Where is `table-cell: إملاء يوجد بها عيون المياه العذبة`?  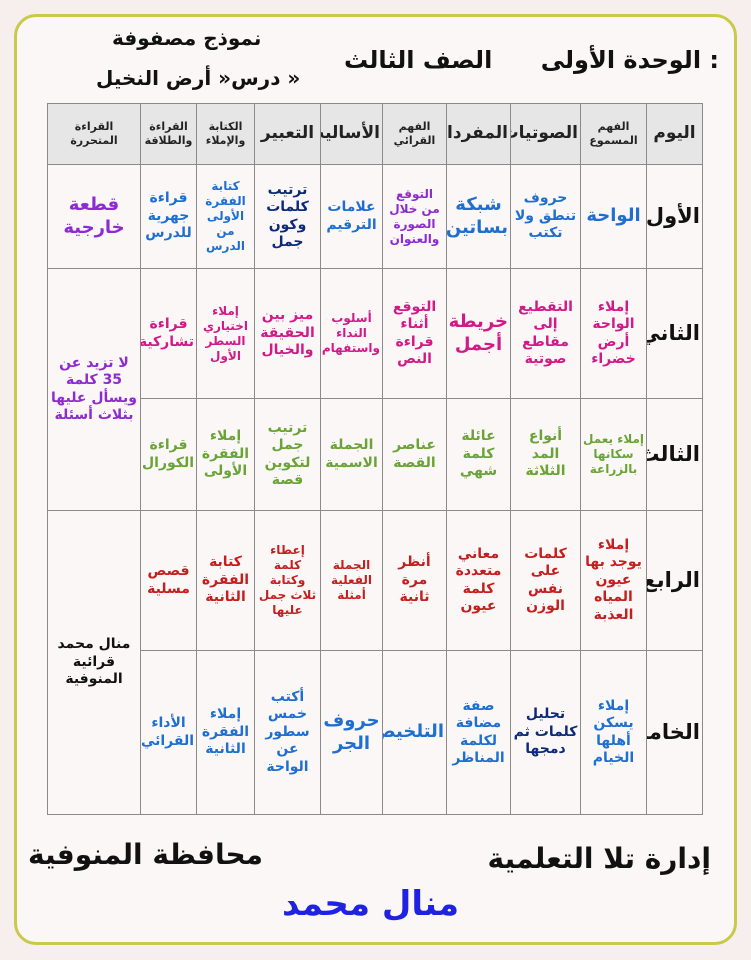 table-cell: إملاء يوجد بها عيون المياه العذبة is located at coordinates (613, 580).